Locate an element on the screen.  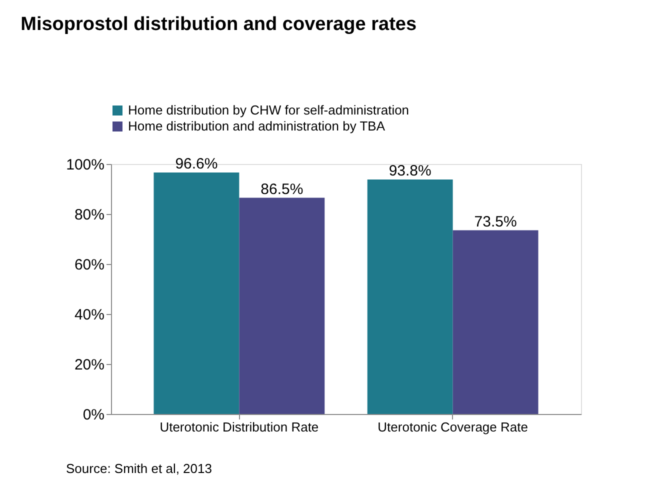
data-label: 73.5% is located at coordinates (495, 221).